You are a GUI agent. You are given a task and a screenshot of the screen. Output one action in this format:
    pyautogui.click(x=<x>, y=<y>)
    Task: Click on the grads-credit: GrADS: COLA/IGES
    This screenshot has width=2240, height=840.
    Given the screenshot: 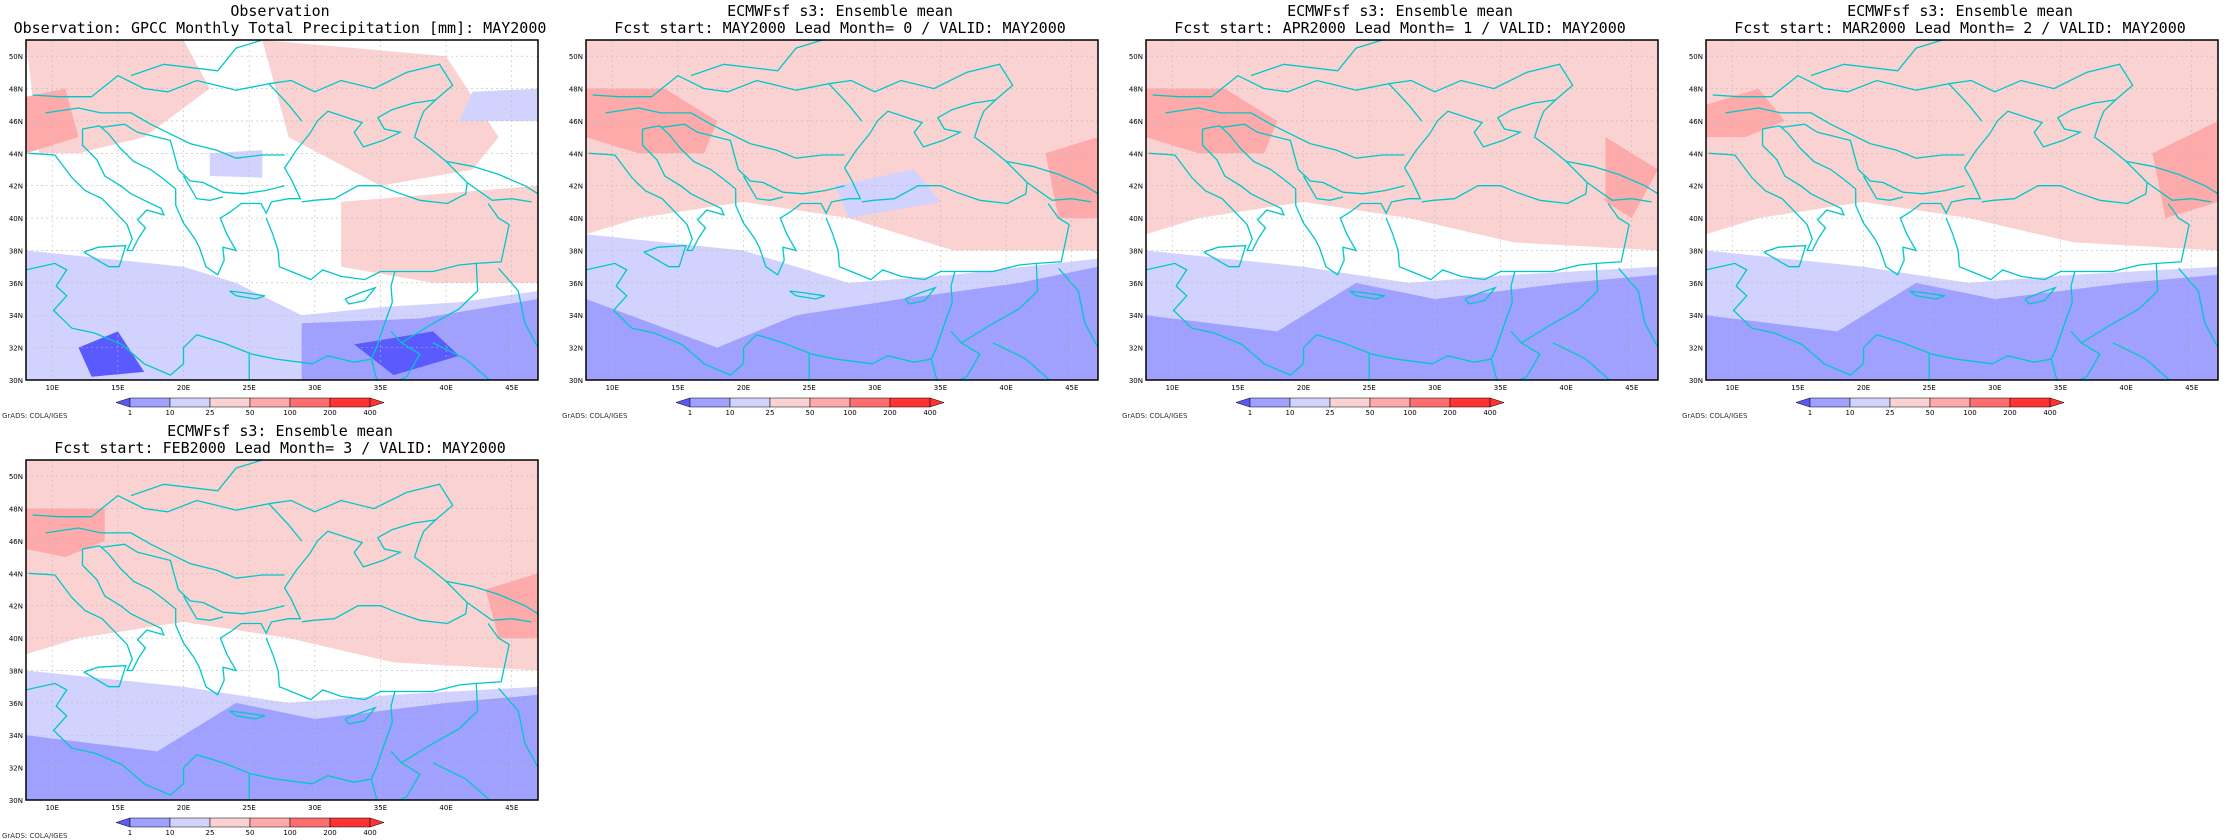 What is the action you would take?
    pyautogui.click(x=1155, y=416)
    